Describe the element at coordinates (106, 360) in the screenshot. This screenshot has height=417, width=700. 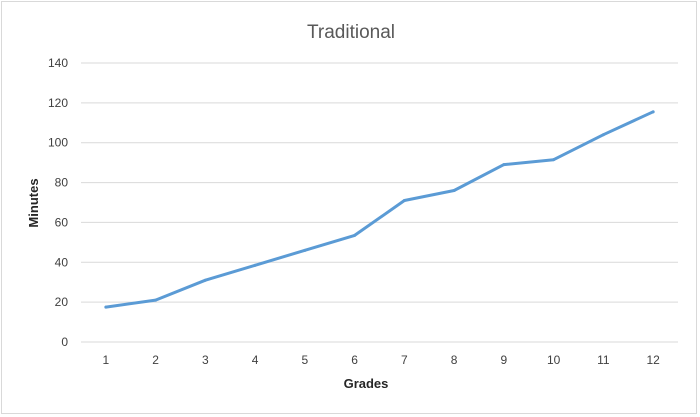
I see `x-tick-label: 1` at that location.